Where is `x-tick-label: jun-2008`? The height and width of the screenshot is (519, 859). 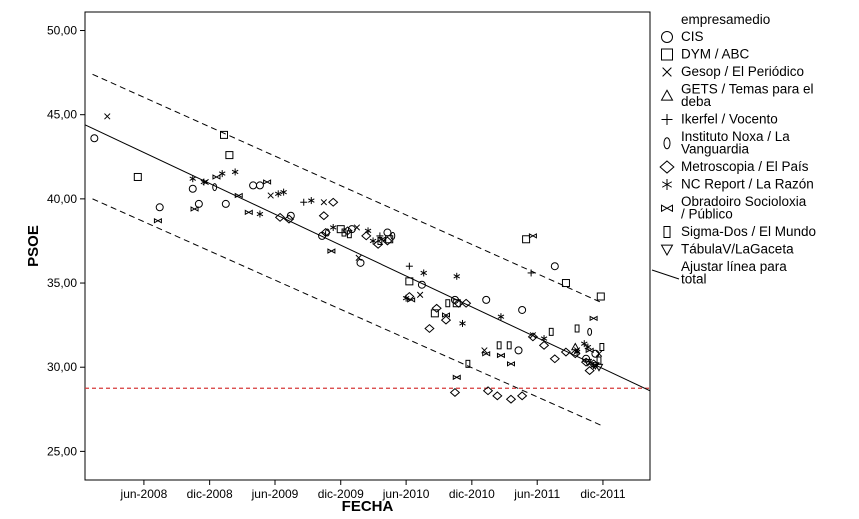
x-tick-label: jun-2008 is located at coordinates (144, 494).